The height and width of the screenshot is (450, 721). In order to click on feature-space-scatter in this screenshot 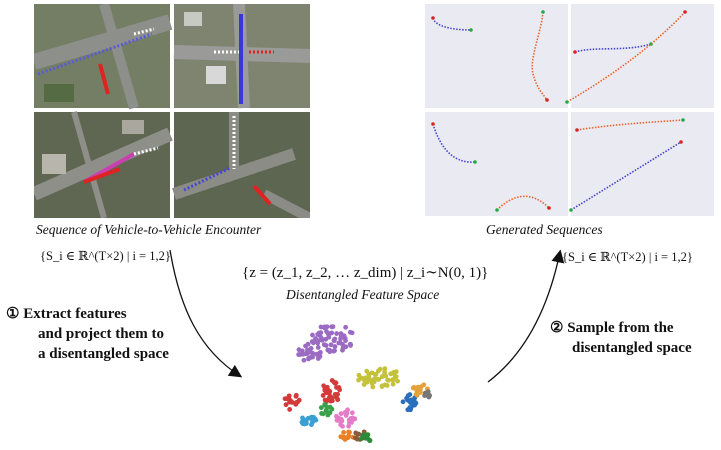, I will do `click(357, 384)`.